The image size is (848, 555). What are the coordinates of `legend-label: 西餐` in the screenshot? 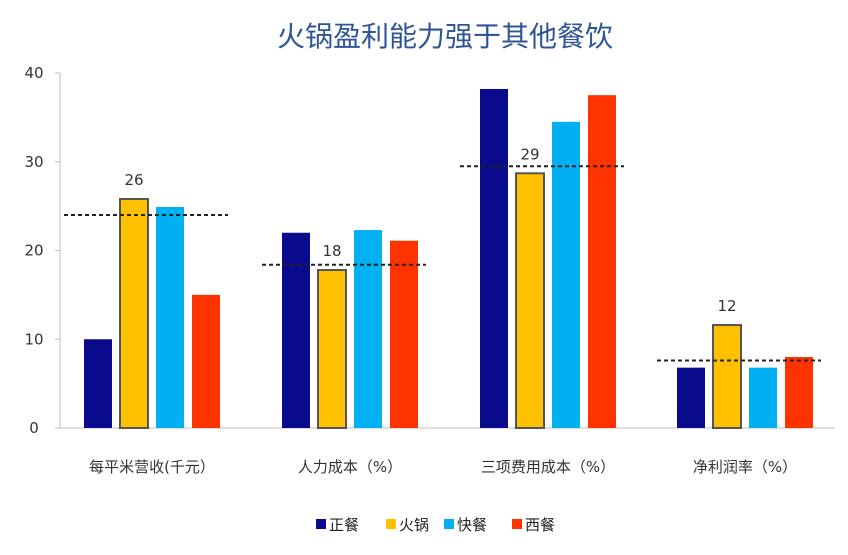 It's located at (540, 525).